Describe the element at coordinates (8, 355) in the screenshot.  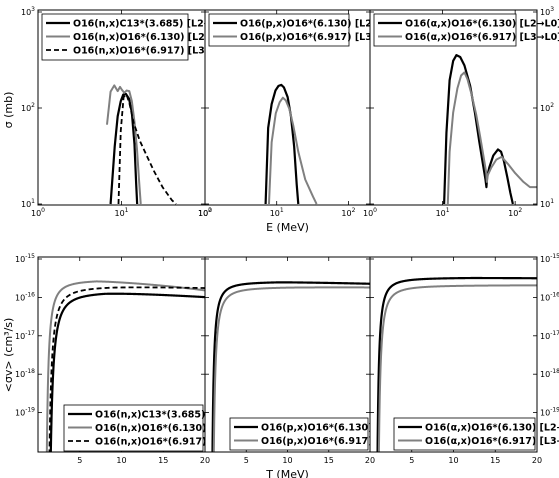
I see `bottom-y-axis-label: <σv> (cm³/s)` at that location.